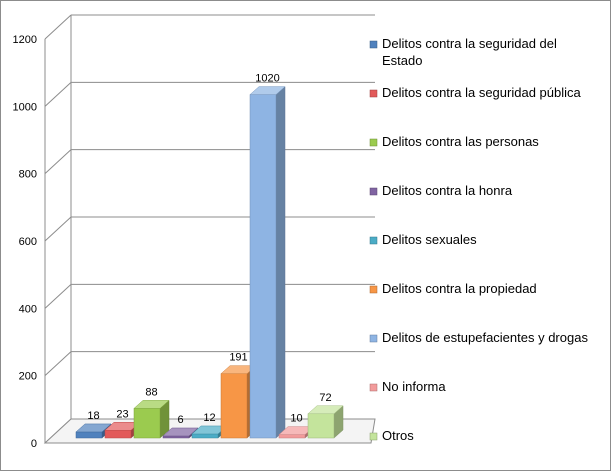 Image resolution: width=611 pixels, height=471 pixels. Describe the element at coordinates (180, 420) in the screenshot. I see `data-label: 6` at that location.